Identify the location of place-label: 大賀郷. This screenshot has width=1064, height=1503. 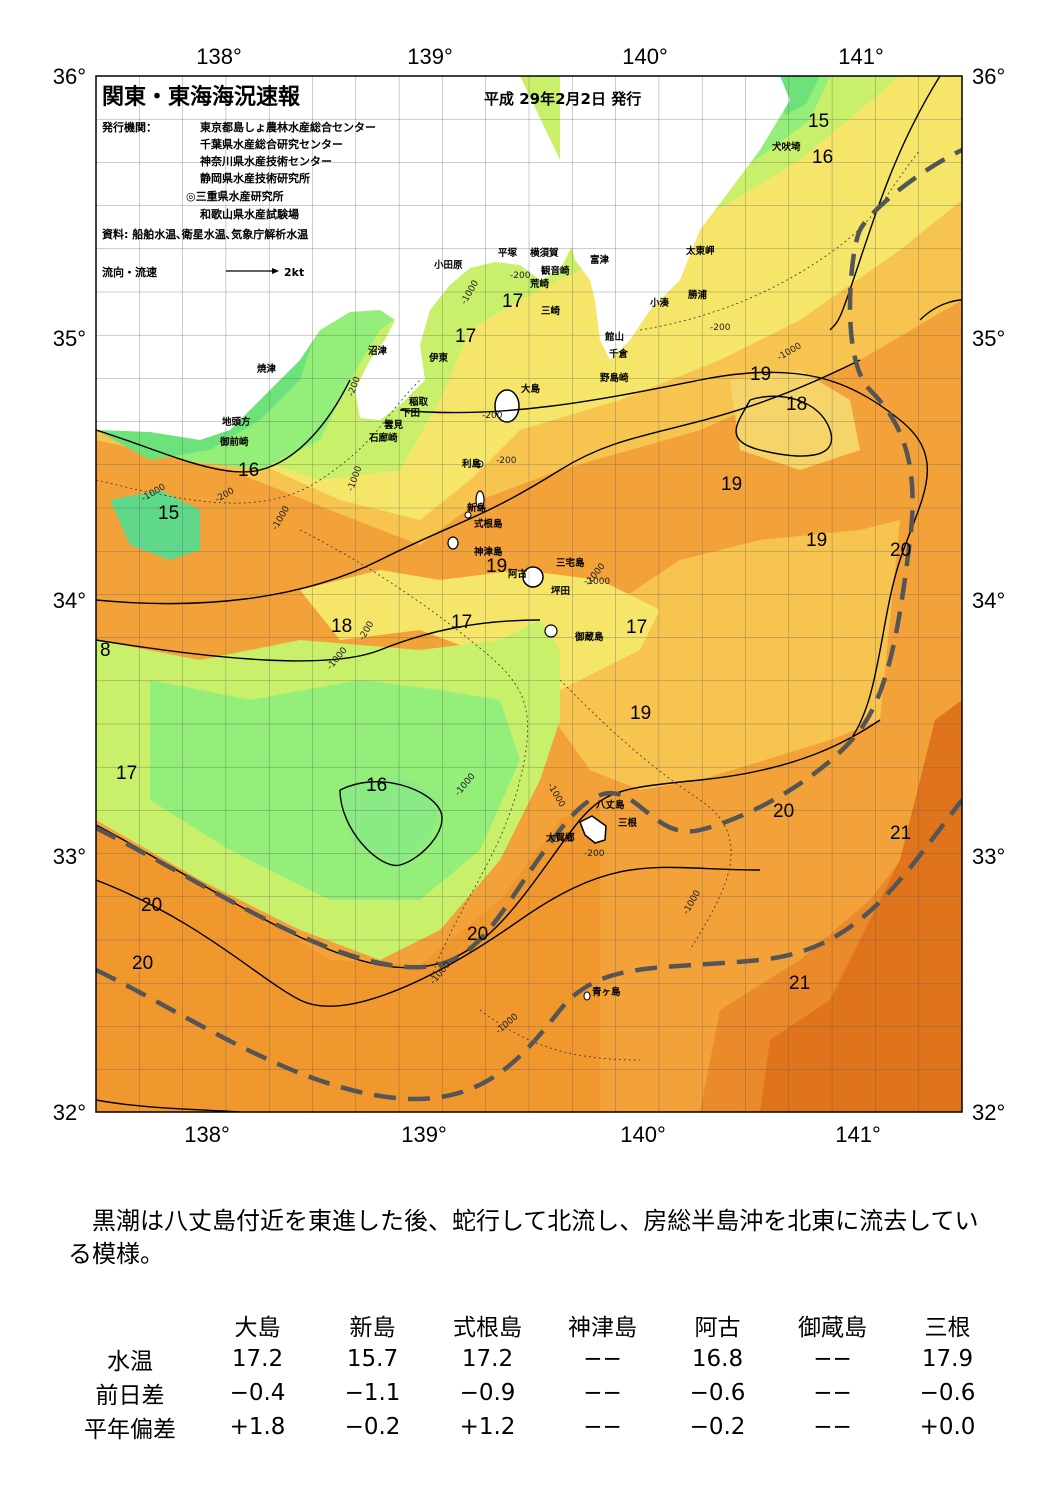
(560, 838).